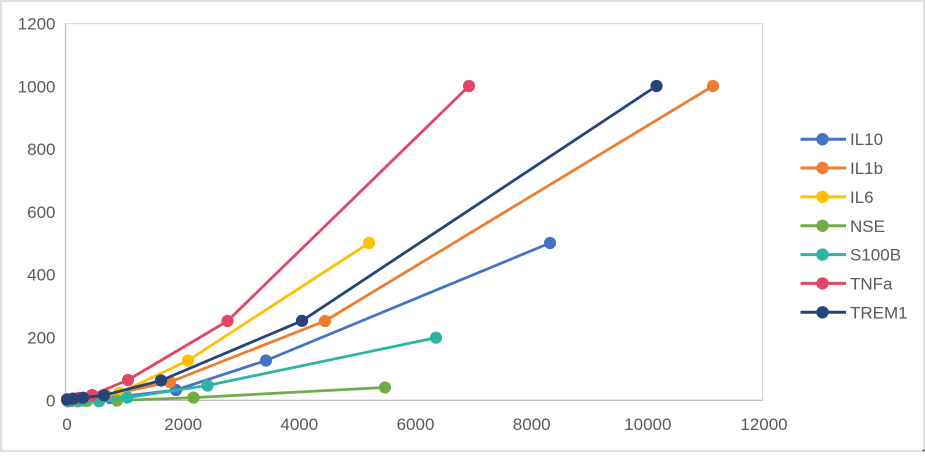  Describe the element at coordinates (532, 424) in the screenshot. I see `svg-text: 8000` at that location.